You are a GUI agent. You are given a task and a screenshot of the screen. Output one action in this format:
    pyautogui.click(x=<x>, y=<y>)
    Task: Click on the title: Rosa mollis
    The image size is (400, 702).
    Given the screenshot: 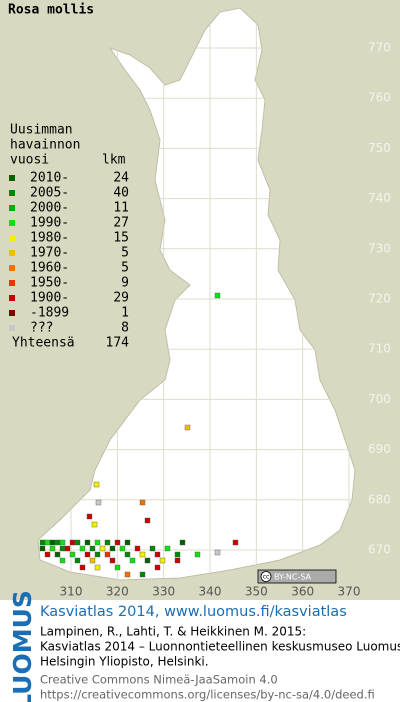 What is the action you would take?
    pyautogui.click(x=51, y=10)
    